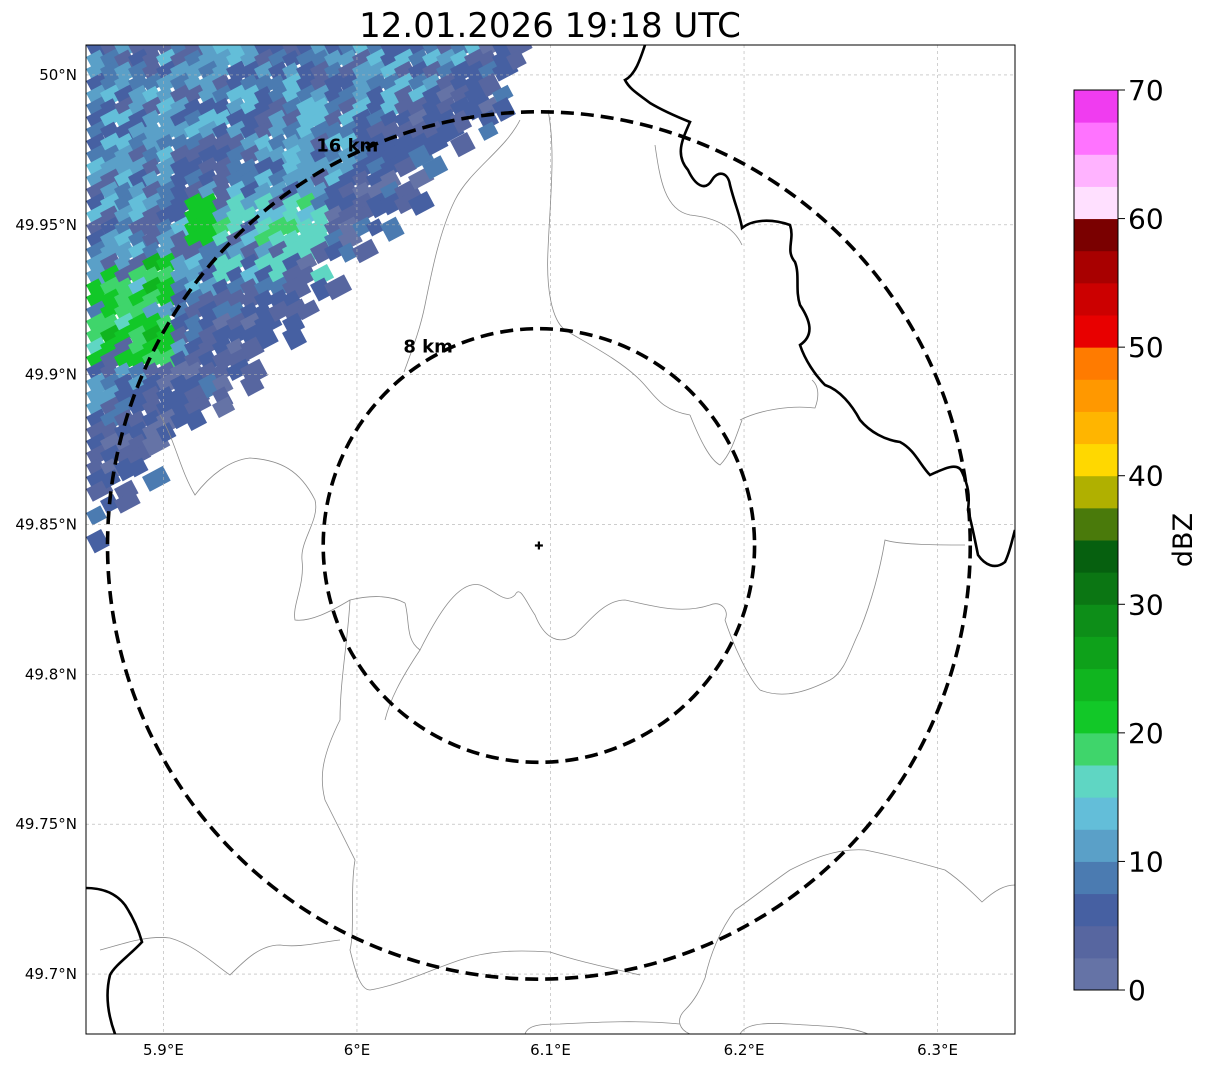 This screenshot has width=1207, height=1069. Describe the element at coordinates (1146, 604) in the screenshot. I see `colorbar-tick-label: 30` at that location.